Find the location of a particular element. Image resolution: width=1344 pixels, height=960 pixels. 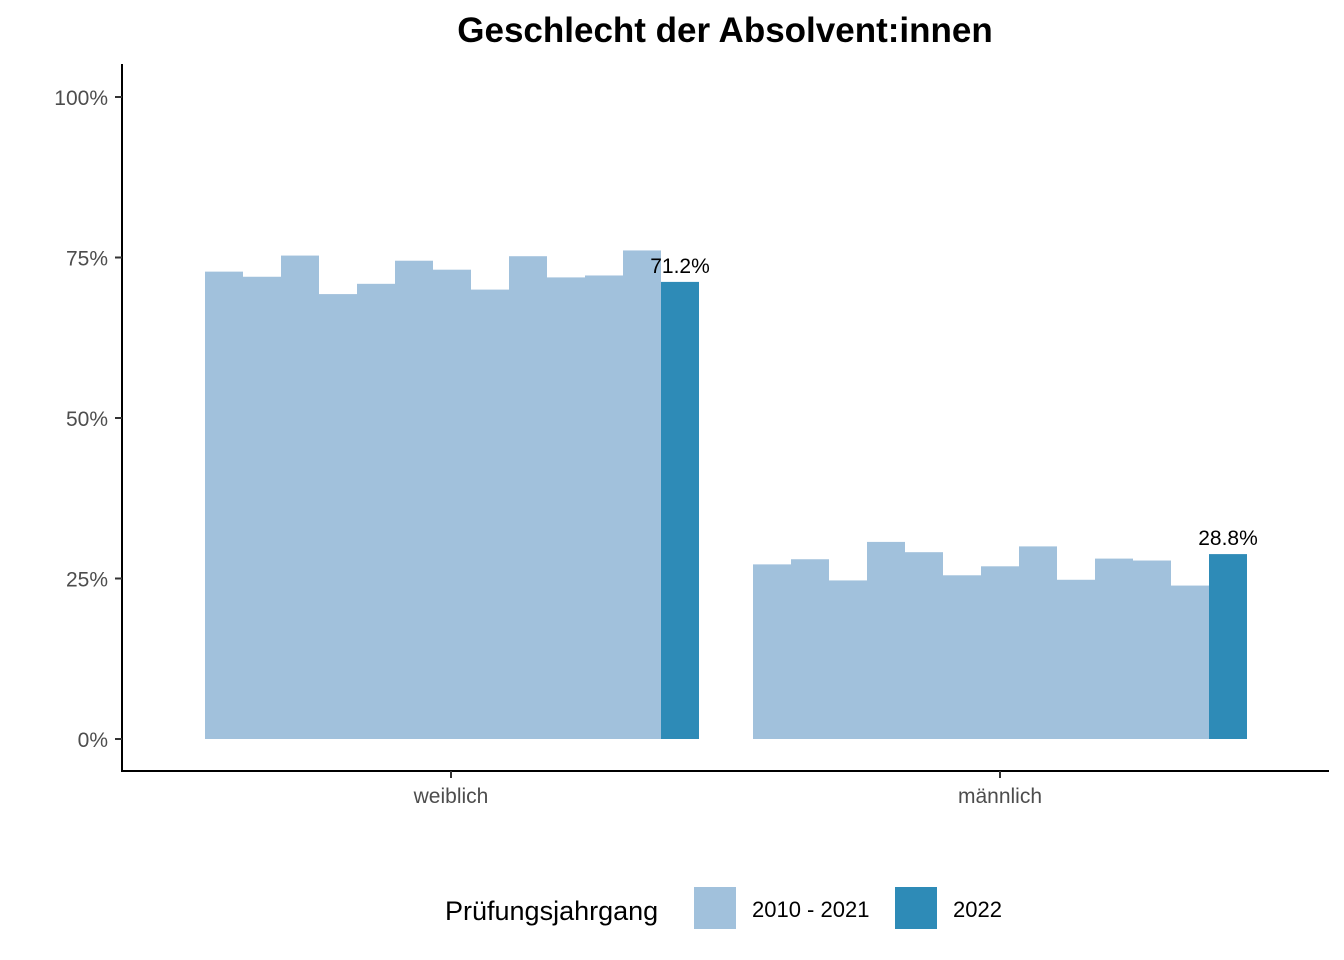

bar-weiblich-2014 is located at coordinates (376, 511).